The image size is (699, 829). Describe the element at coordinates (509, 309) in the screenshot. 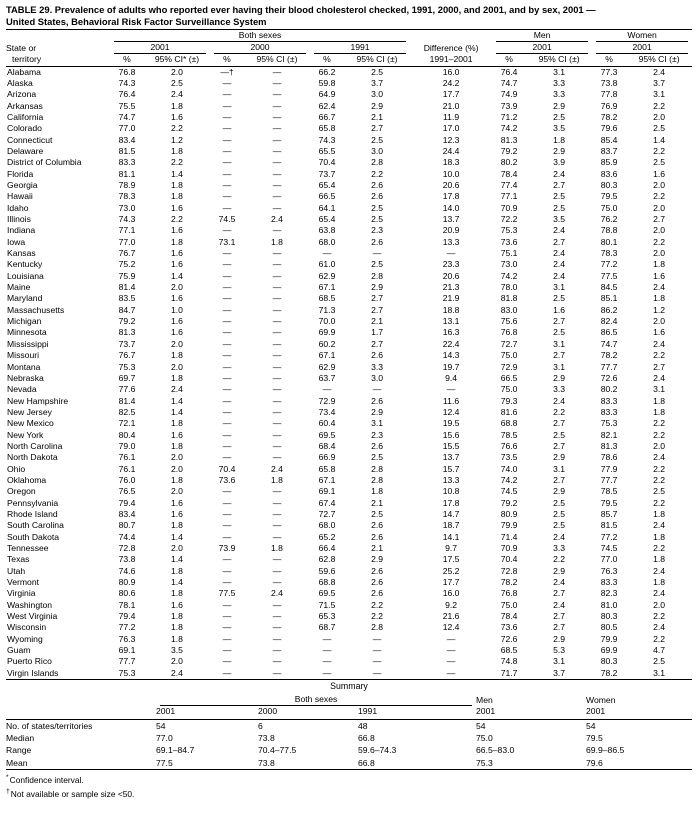

I see `cell-men-pct: 83.0` at that location.